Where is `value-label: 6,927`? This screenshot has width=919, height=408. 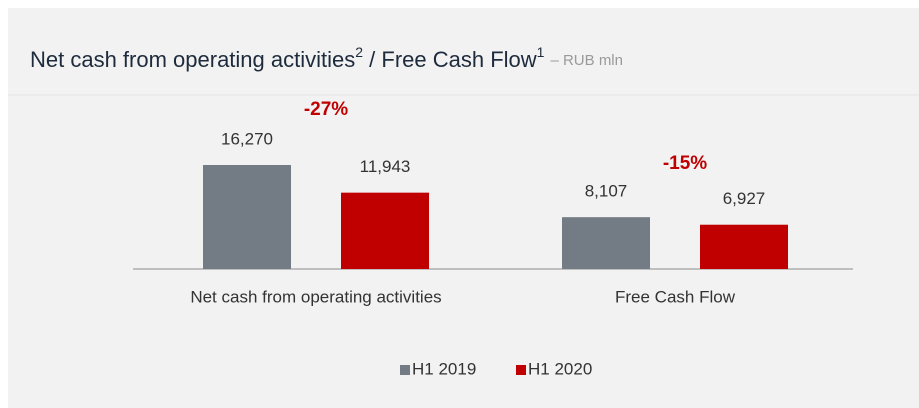
value-label: 6,927 is located at coordinates (744, 198).